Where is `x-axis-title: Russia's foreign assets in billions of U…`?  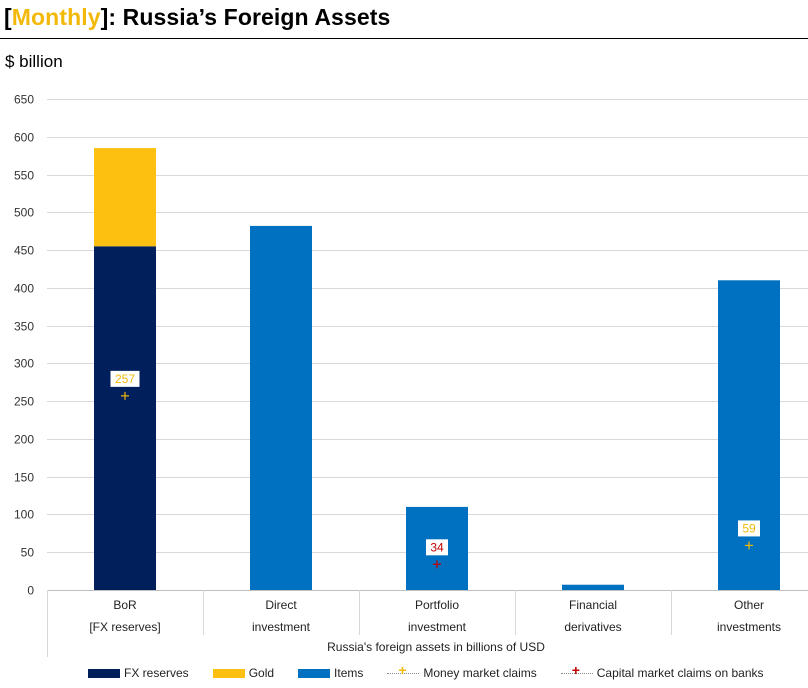
x-axis-title: Russia's foreign assets in billions of U… is located at coordinates (436, 647).